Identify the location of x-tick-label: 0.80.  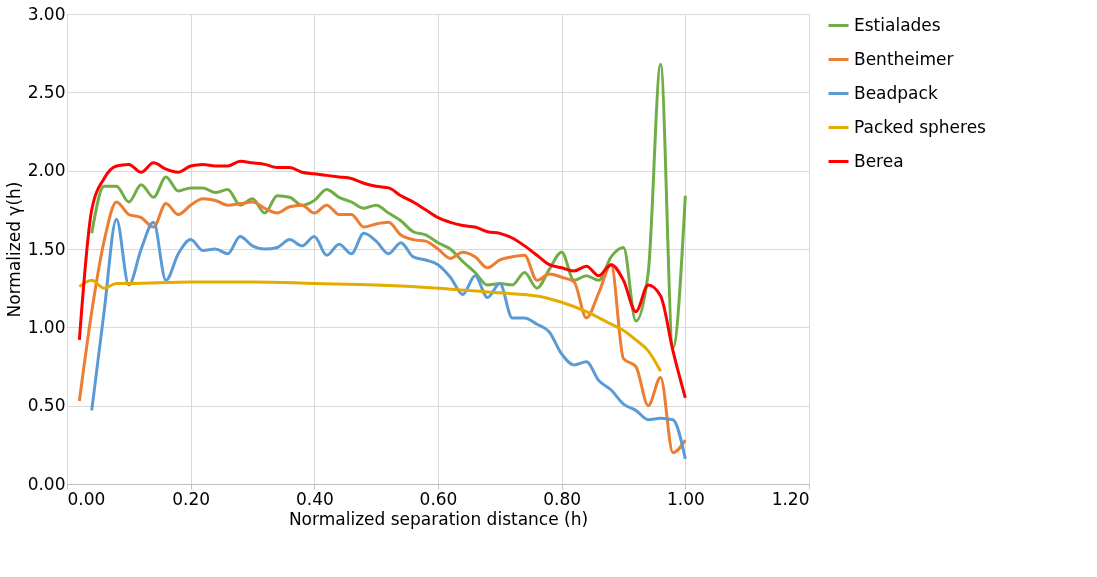
(562, 498).